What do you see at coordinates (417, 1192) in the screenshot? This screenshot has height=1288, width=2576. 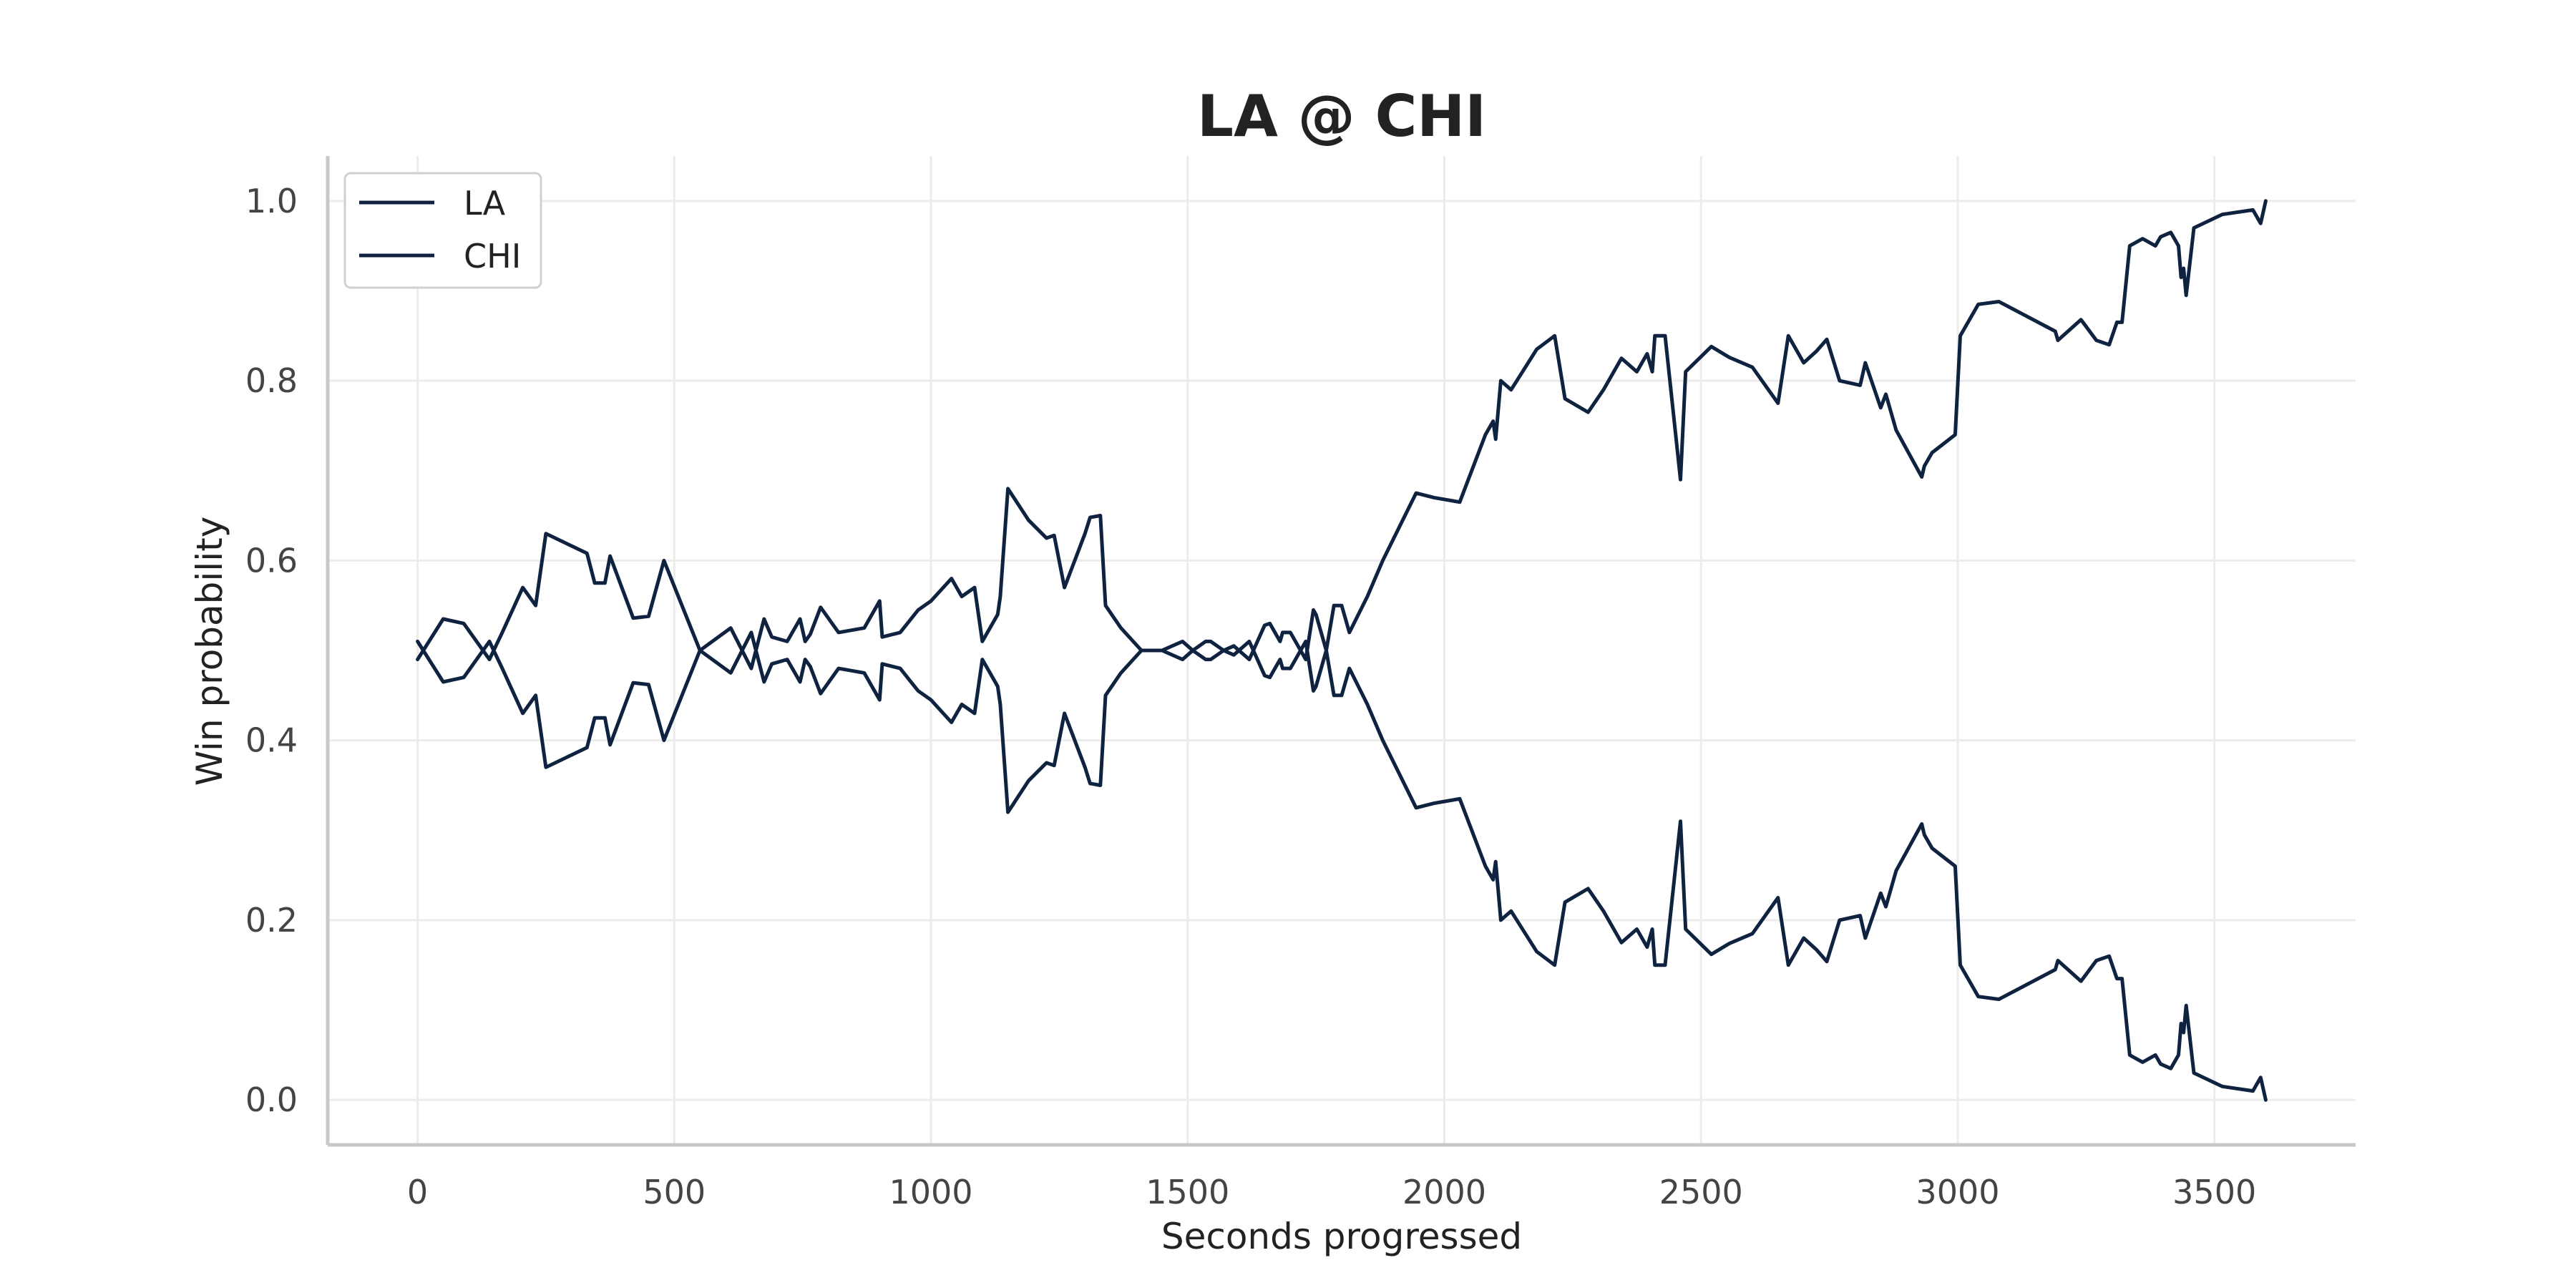 I see `x-tick-label: 0` at bounding box center [417, 1192].